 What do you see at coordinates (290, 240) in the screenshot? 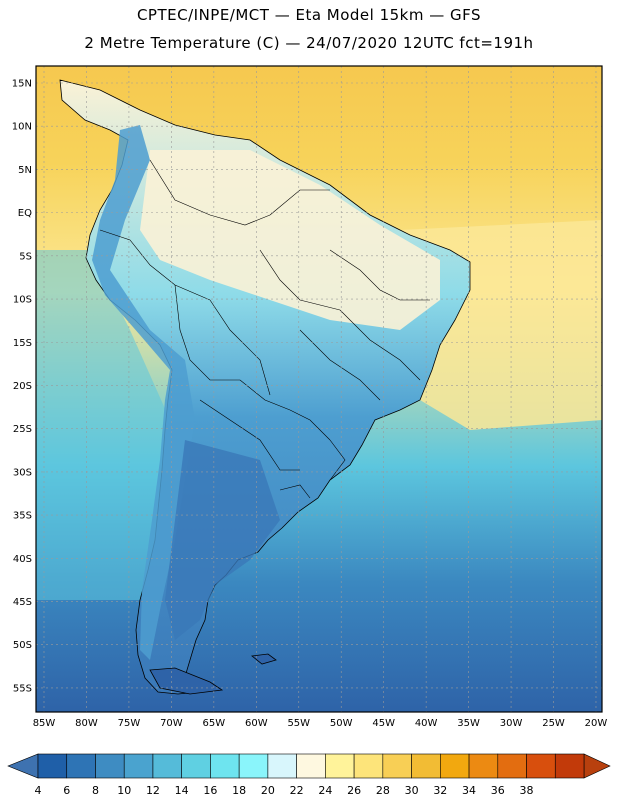
I see `amazon-region` at bounding box center [290, 240].